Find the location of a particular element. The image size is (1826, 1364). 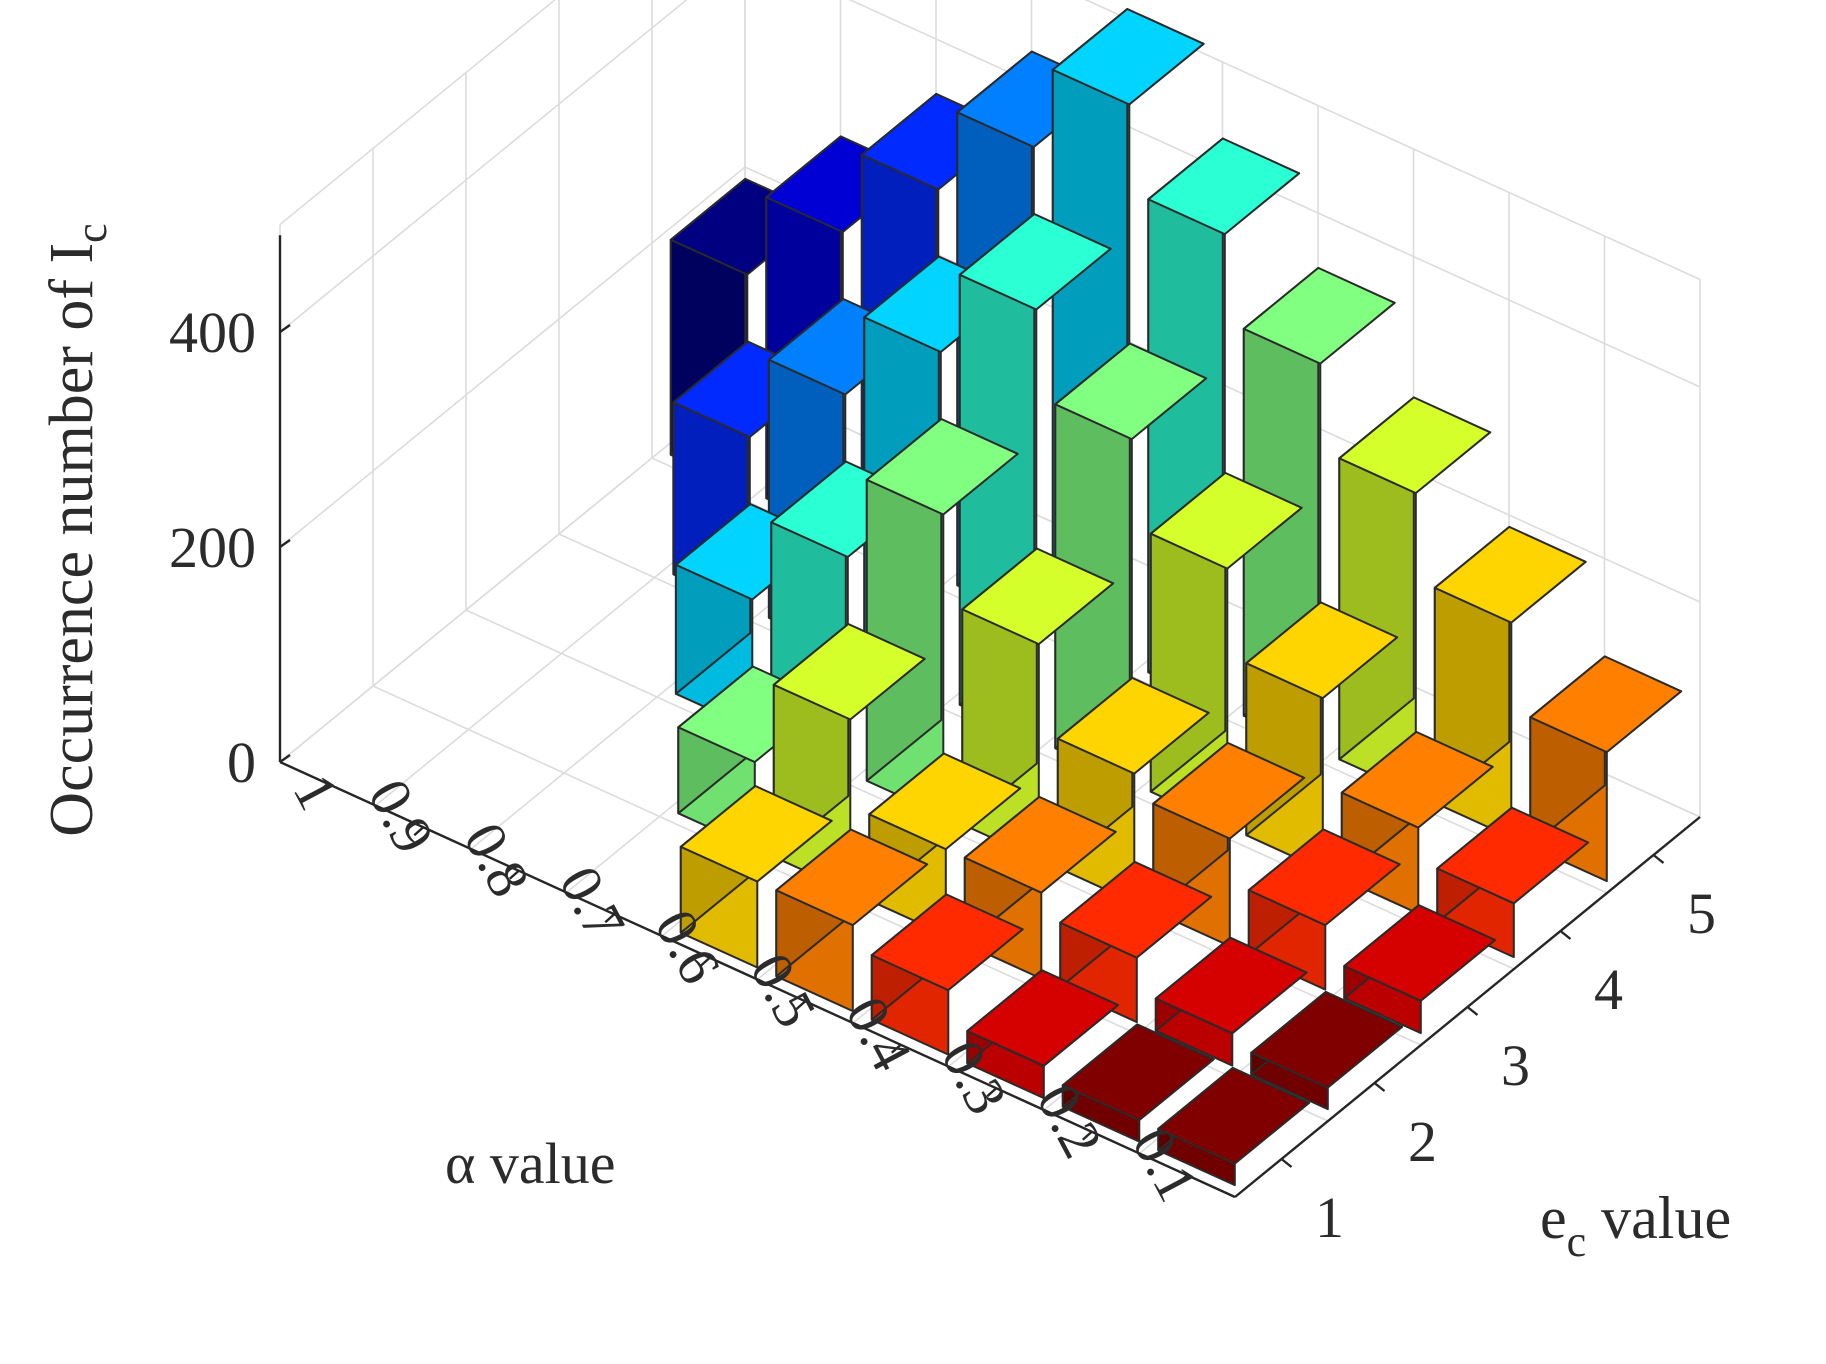

ec-tick-label: 4 is located at coordinates (1608, 989).